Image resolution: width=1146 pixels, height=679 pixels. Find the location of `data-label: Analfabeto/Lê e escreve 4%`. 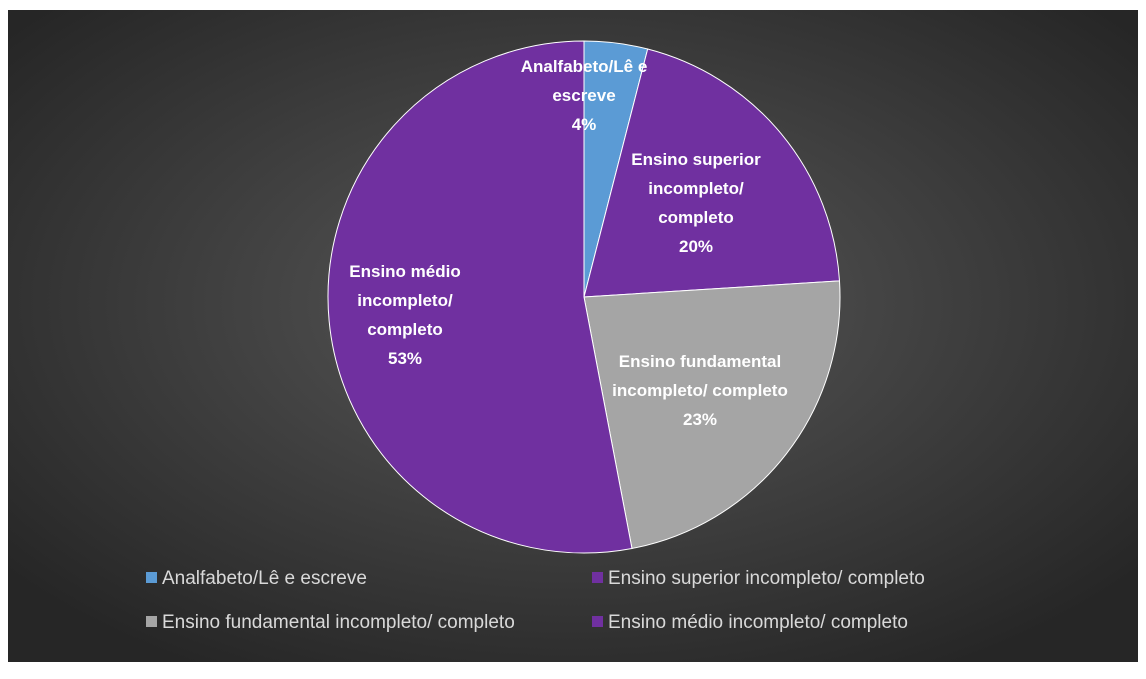

data-label: Analfabeto/Lê e escreve 4% is located at coordinates (584, 95).